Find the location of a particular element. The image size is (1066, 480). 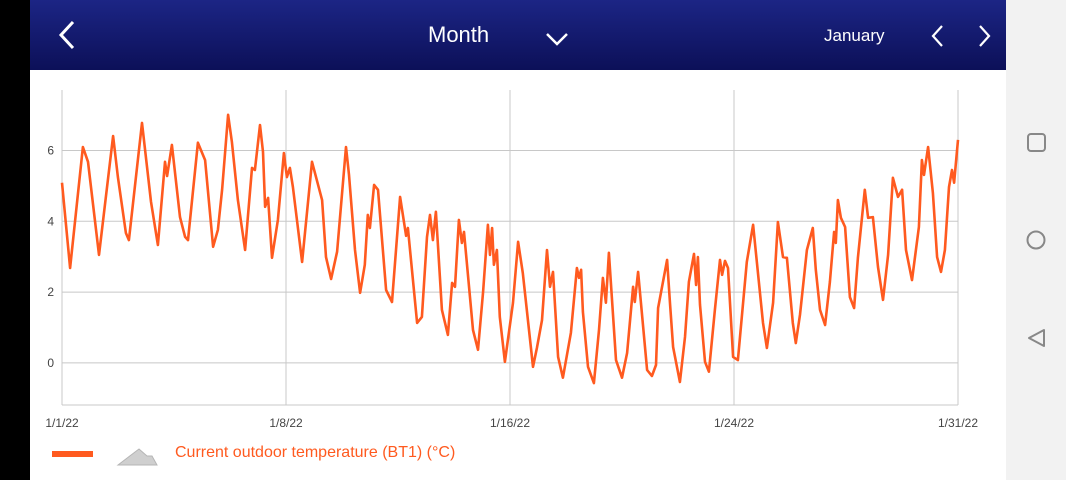

recents-button is located at coordinates (1037, 143).